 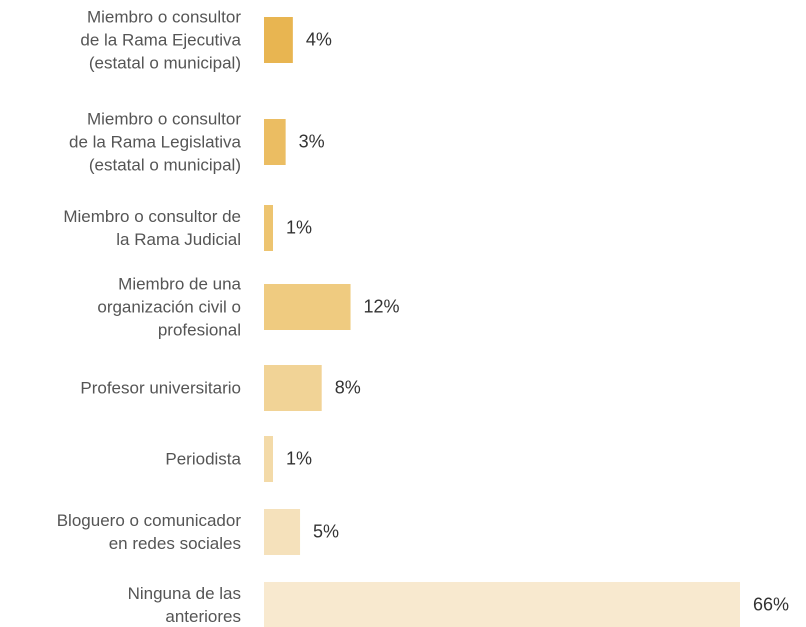 I want to click on category-label: Profesor universitario, so click(x=160, y=388).